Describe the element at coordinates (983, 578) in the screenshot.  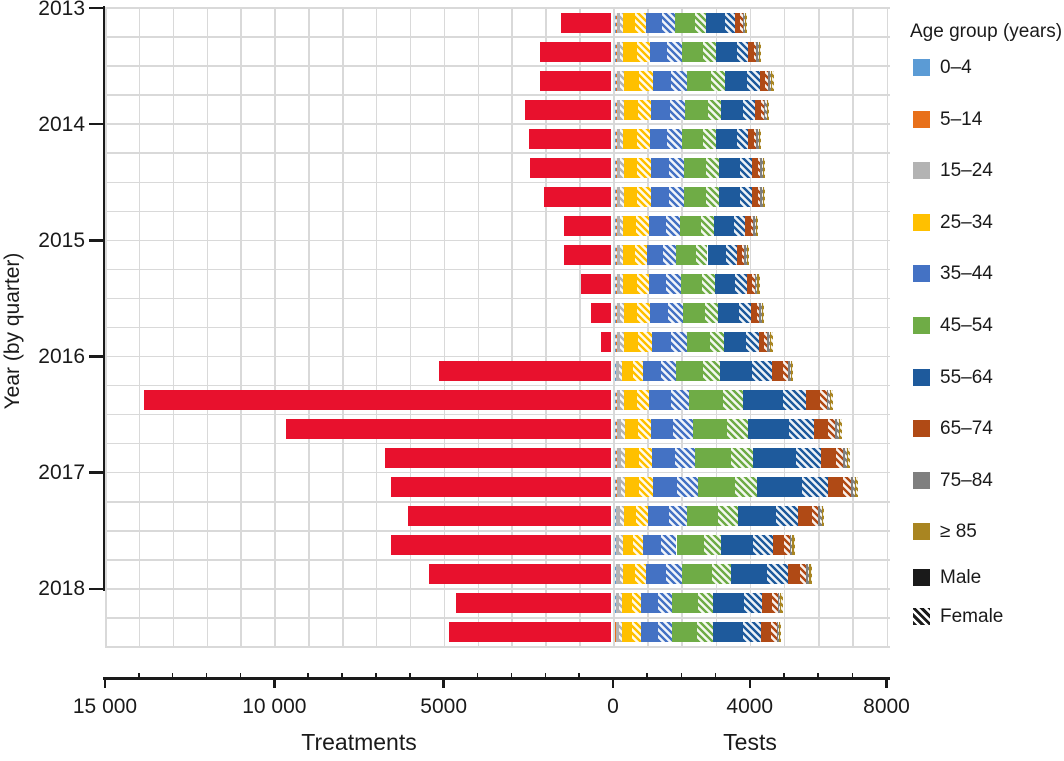
I see `legend-item-male: Male` at that location.